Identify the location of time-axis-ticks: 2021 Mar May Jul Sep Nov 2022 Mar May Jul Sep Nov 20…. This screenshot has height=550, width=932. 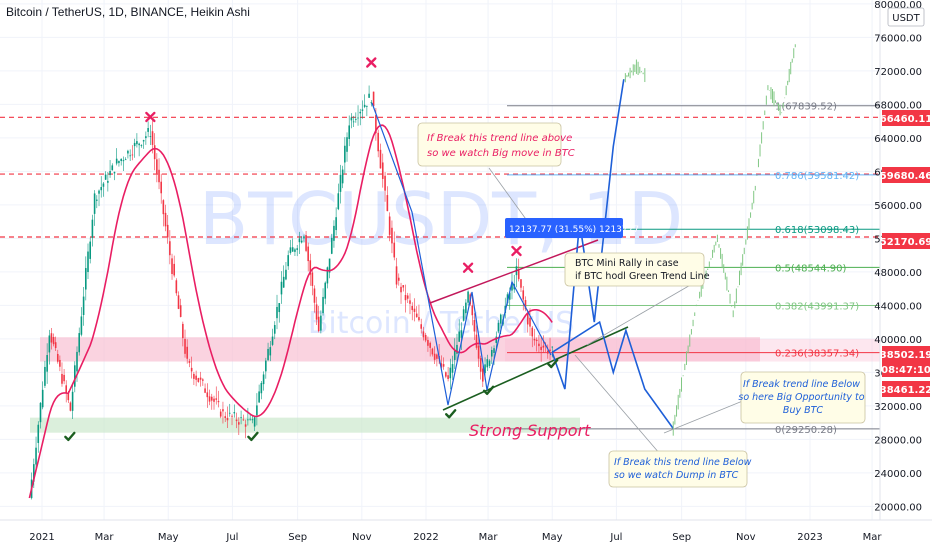
(455, 537).